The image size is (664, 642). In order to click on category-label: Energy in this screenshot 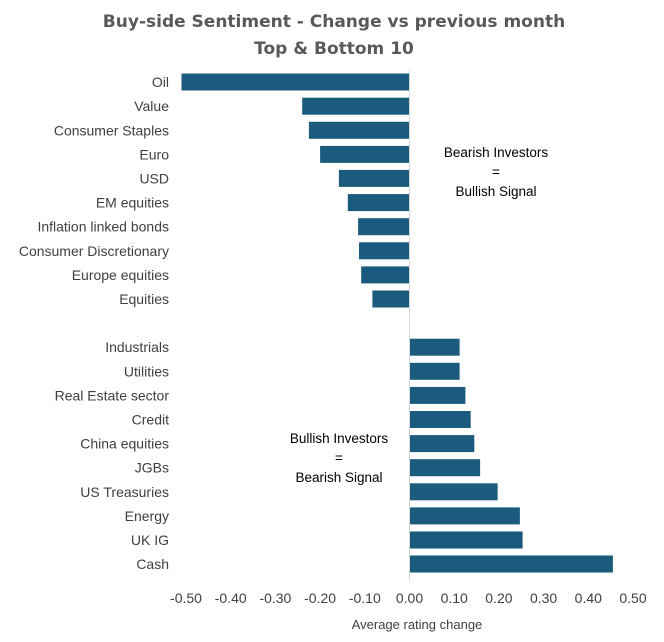, I will do `click(147, 516)`.